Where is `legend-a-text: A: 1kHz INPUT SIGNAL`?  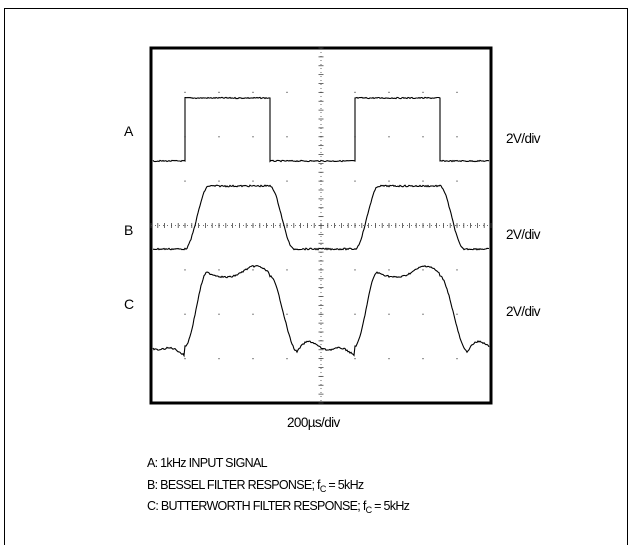
legend-a-text: A: 1kHz INPUT SIGNAL is located at coordinates (207, 463).